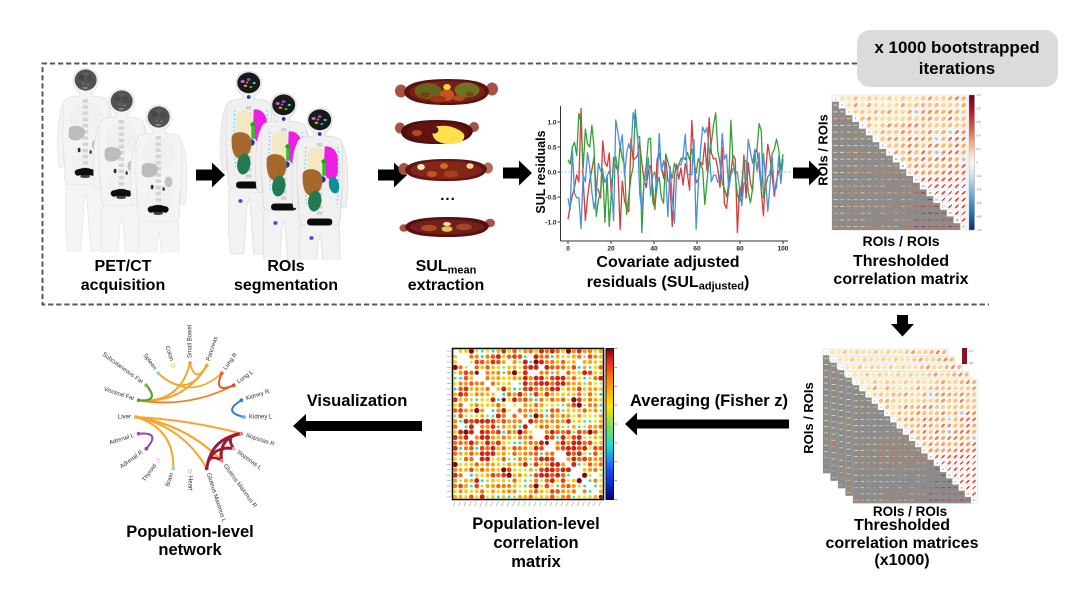  I want to click on svg-text: Brain, so click(170, 479).